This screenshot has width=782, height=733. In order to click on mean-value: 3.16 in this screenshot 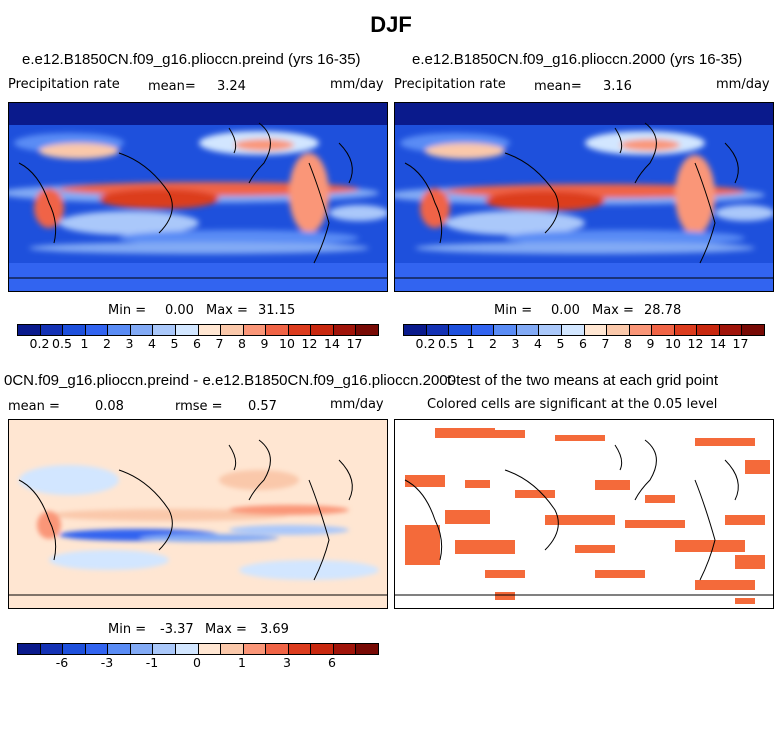, I will do `click(617, 86)`.